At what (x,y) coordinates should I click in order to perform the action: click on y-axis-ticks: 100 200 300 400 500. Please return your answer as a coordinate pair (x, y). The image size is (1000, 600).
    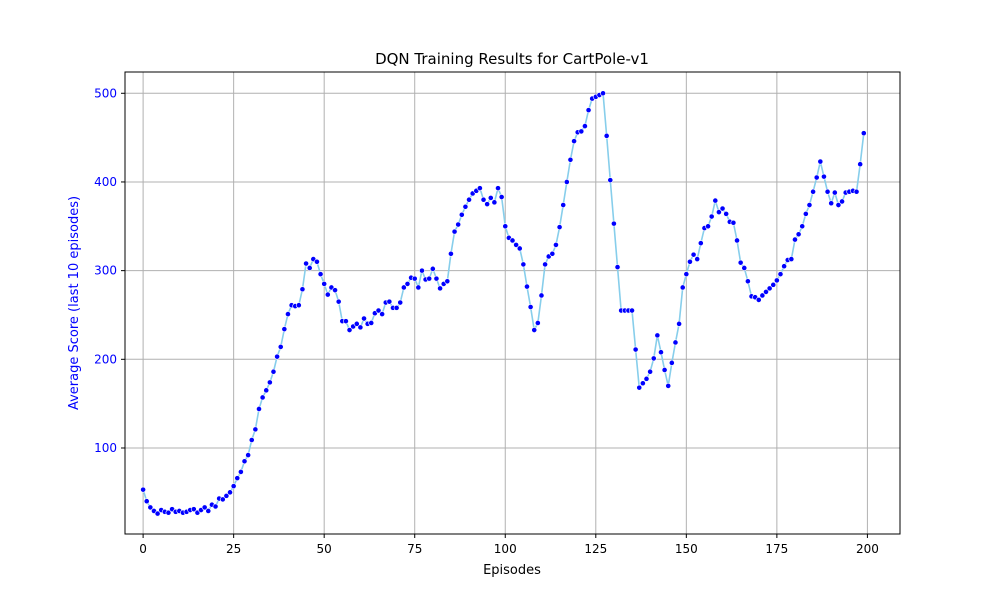
    Looking at the image, I should click on (109, 270).